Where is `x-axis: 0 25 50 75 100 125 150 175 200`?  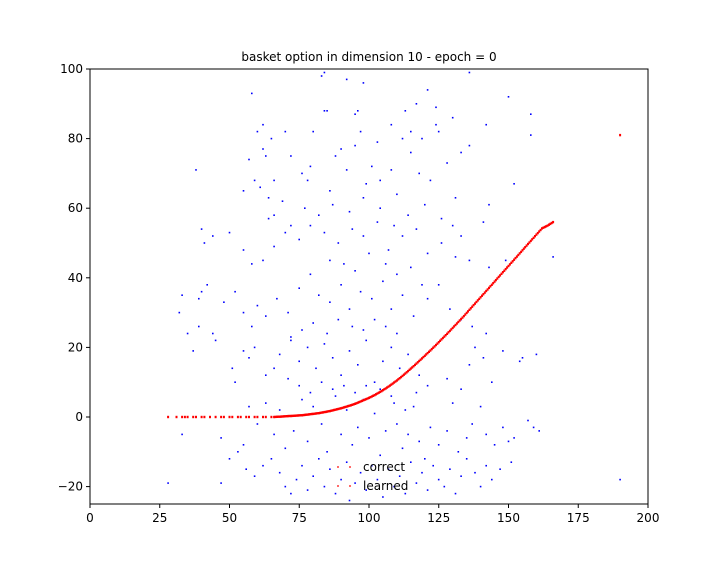 x-axis: 0 25 50 75 100 125 150 175 200 is located at coordinates (372, 514).